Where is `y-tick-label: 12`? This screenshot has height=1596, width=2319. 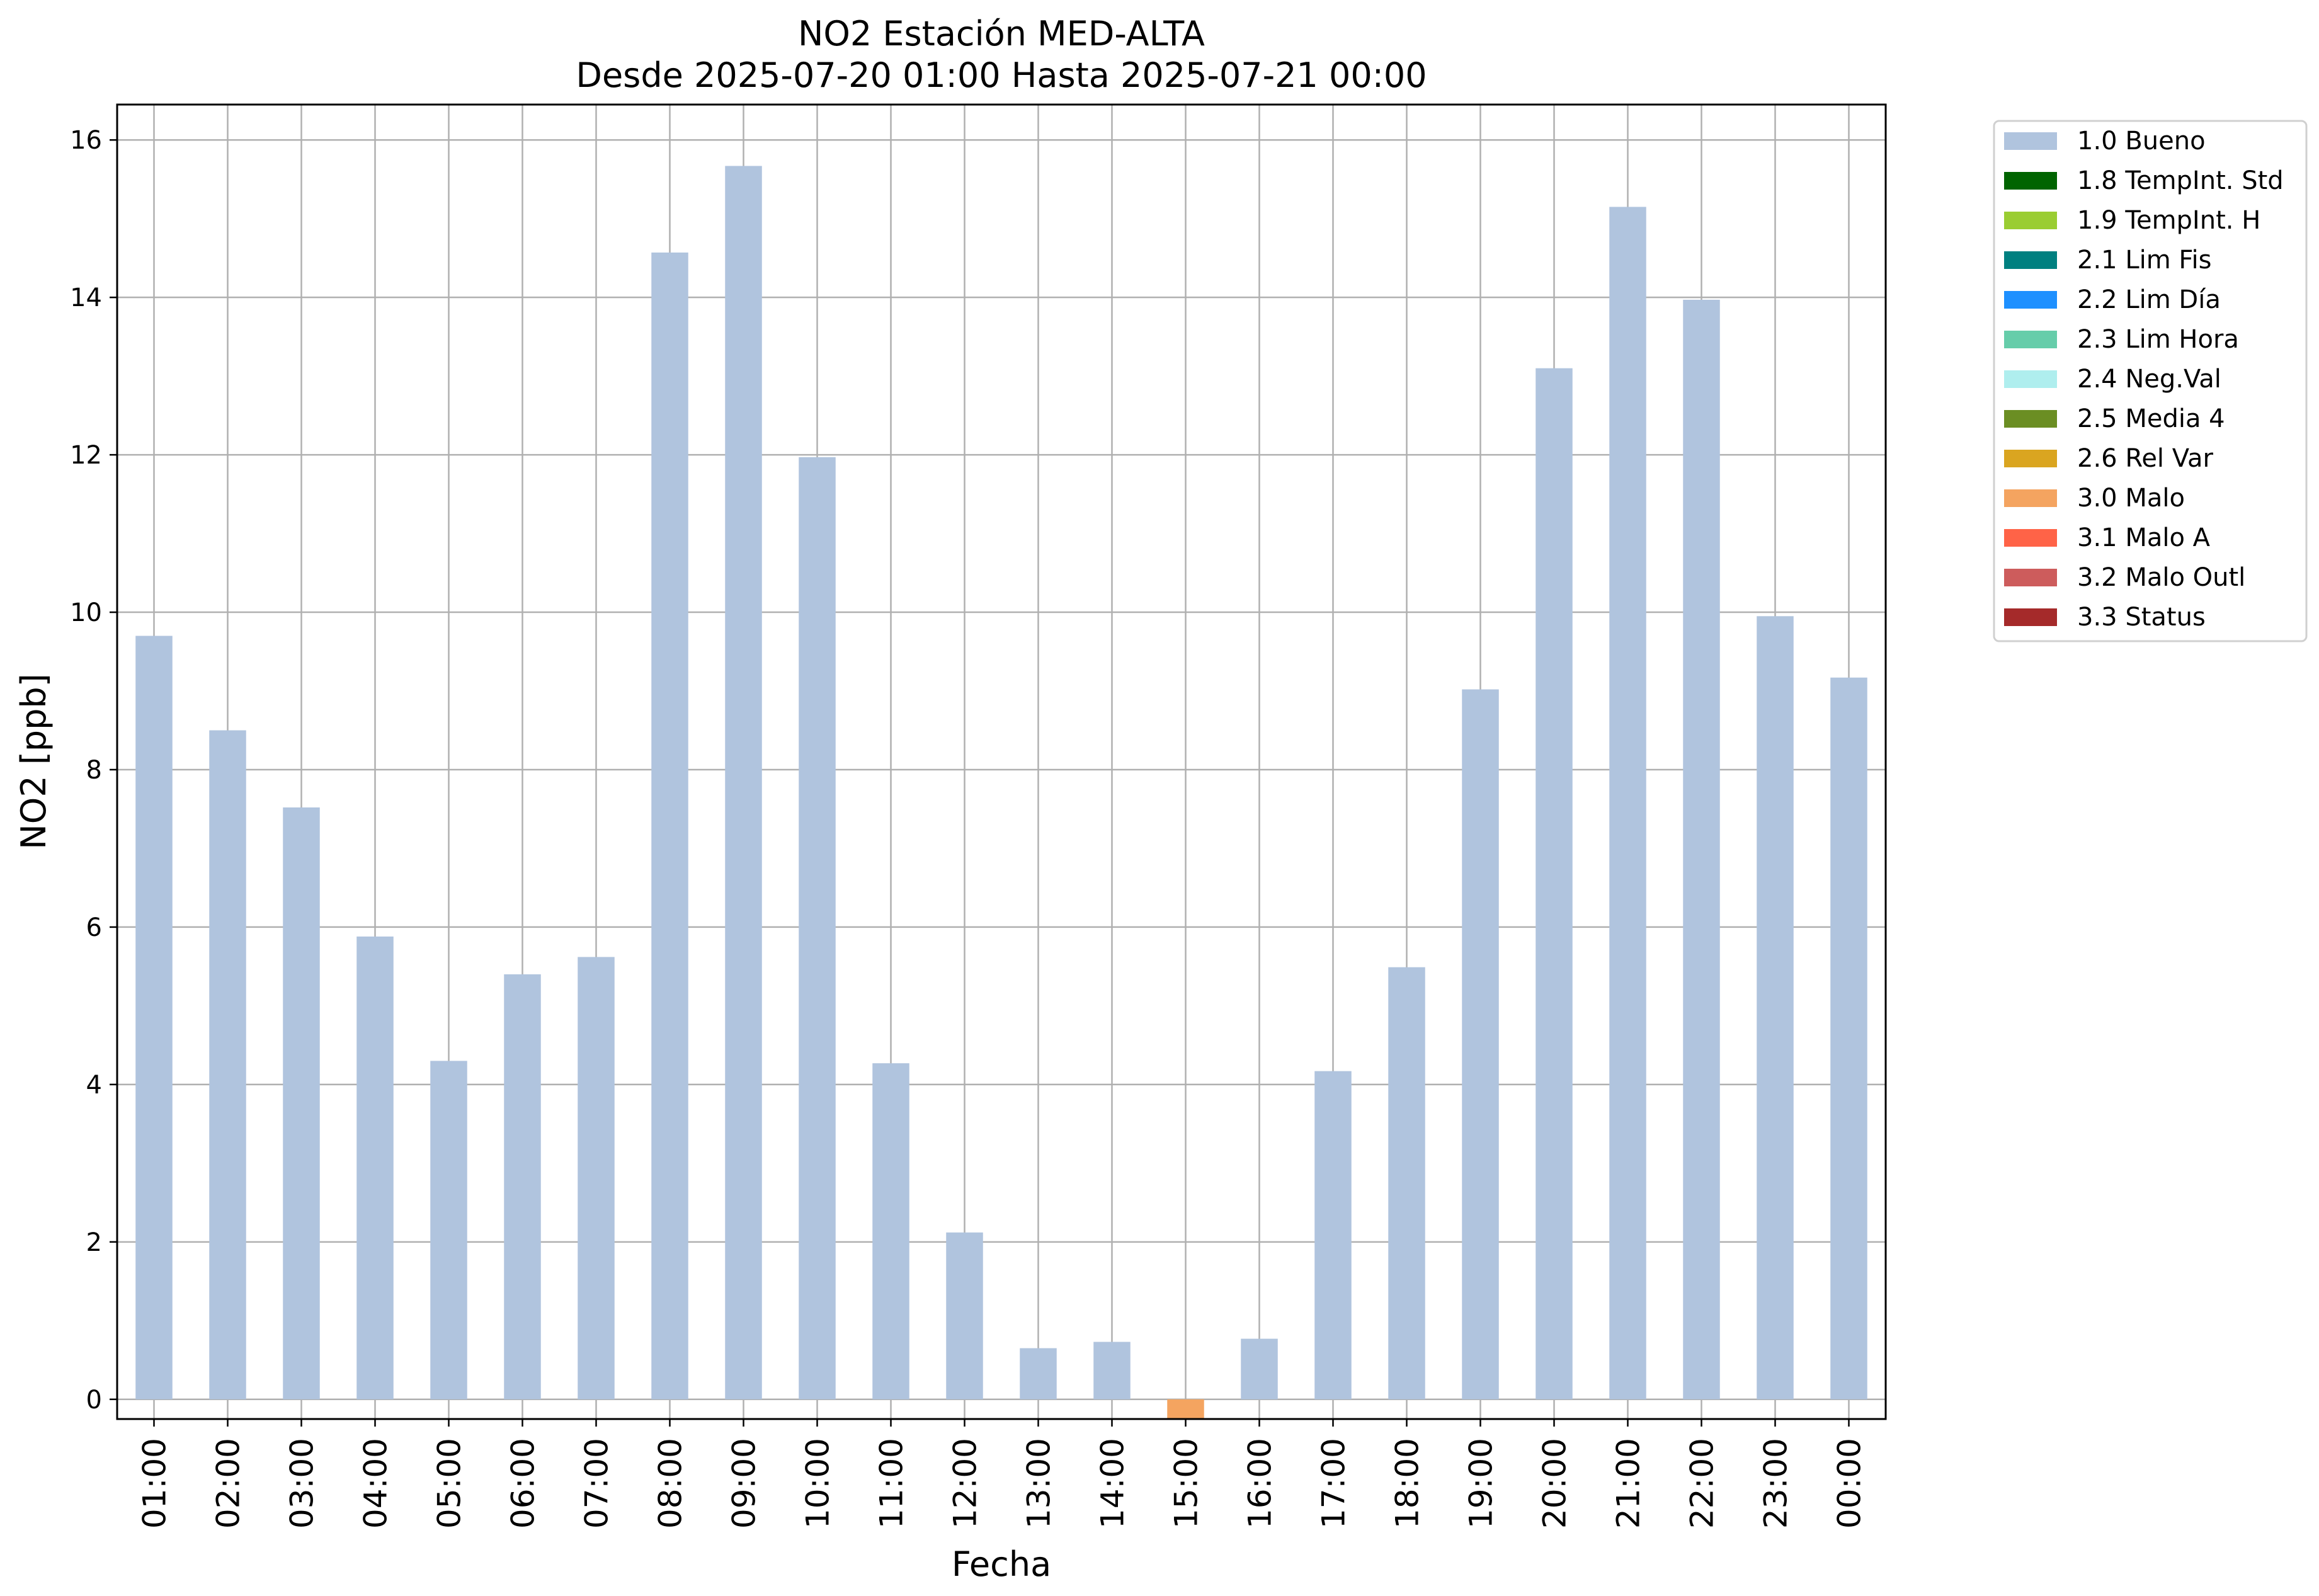 y-tick-label: 12 is located at coordinates (86, 455).